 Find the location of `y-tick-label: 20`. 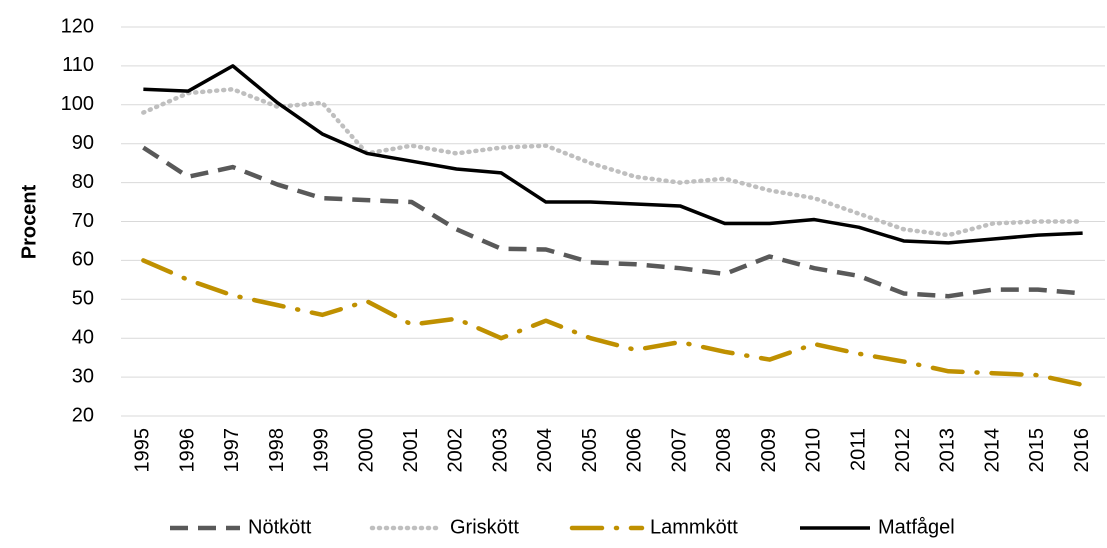

y-tick-label: 20 is located at coordinates (83, 415).